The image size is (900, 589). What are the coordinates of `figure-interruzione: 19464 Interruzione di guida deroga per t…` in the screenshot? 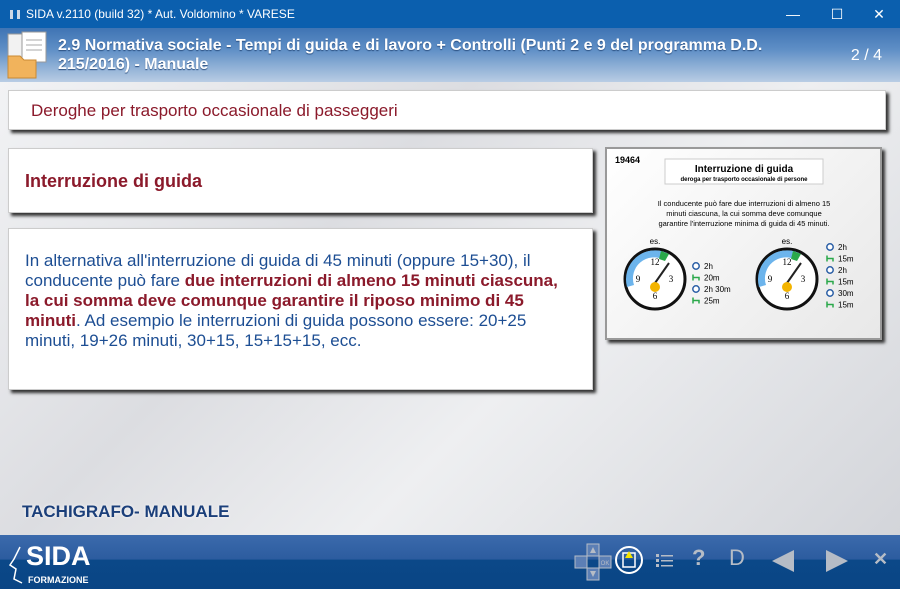 It's located at (743, 243).